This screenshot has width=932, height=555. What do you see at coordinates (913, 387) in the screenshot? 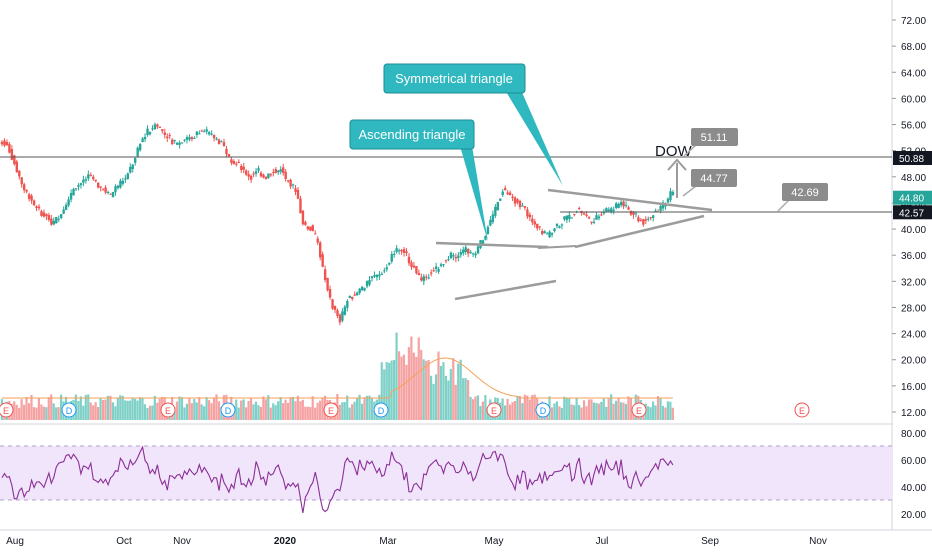
I see `price-tick-label: 16.00` at bounding box center [913, 387].